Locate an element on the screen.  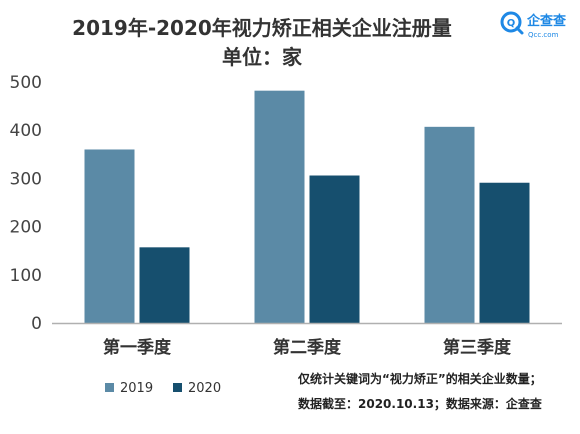
logo-domain: Qcc.com is located at coordinates (543, 35).